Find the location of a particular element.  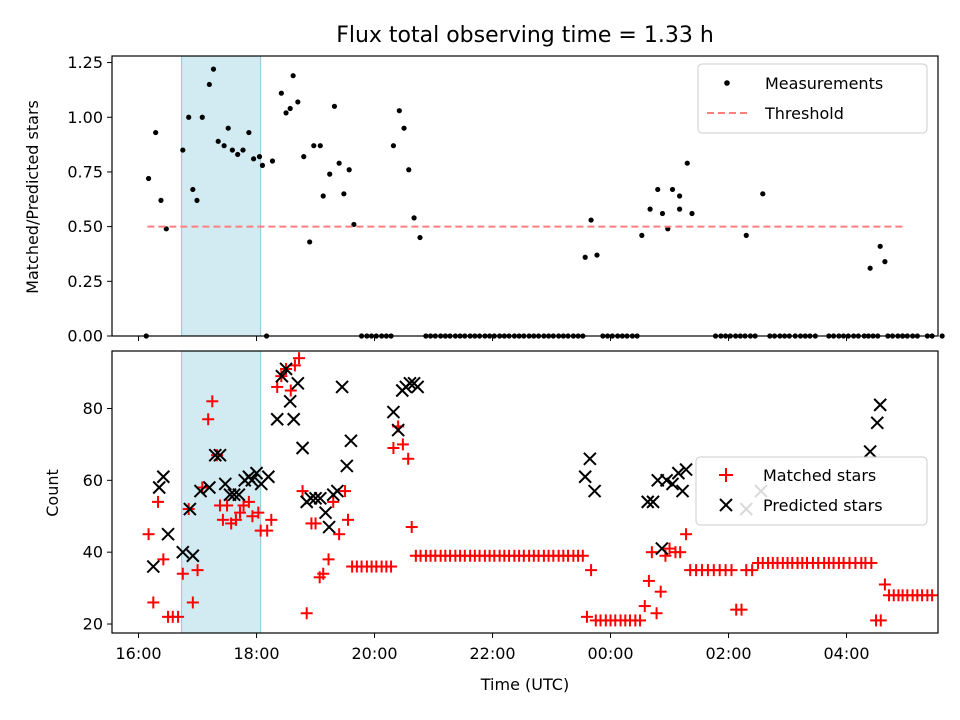

bottom-y-tick-label: 60 is located at coordinates (93, 480).